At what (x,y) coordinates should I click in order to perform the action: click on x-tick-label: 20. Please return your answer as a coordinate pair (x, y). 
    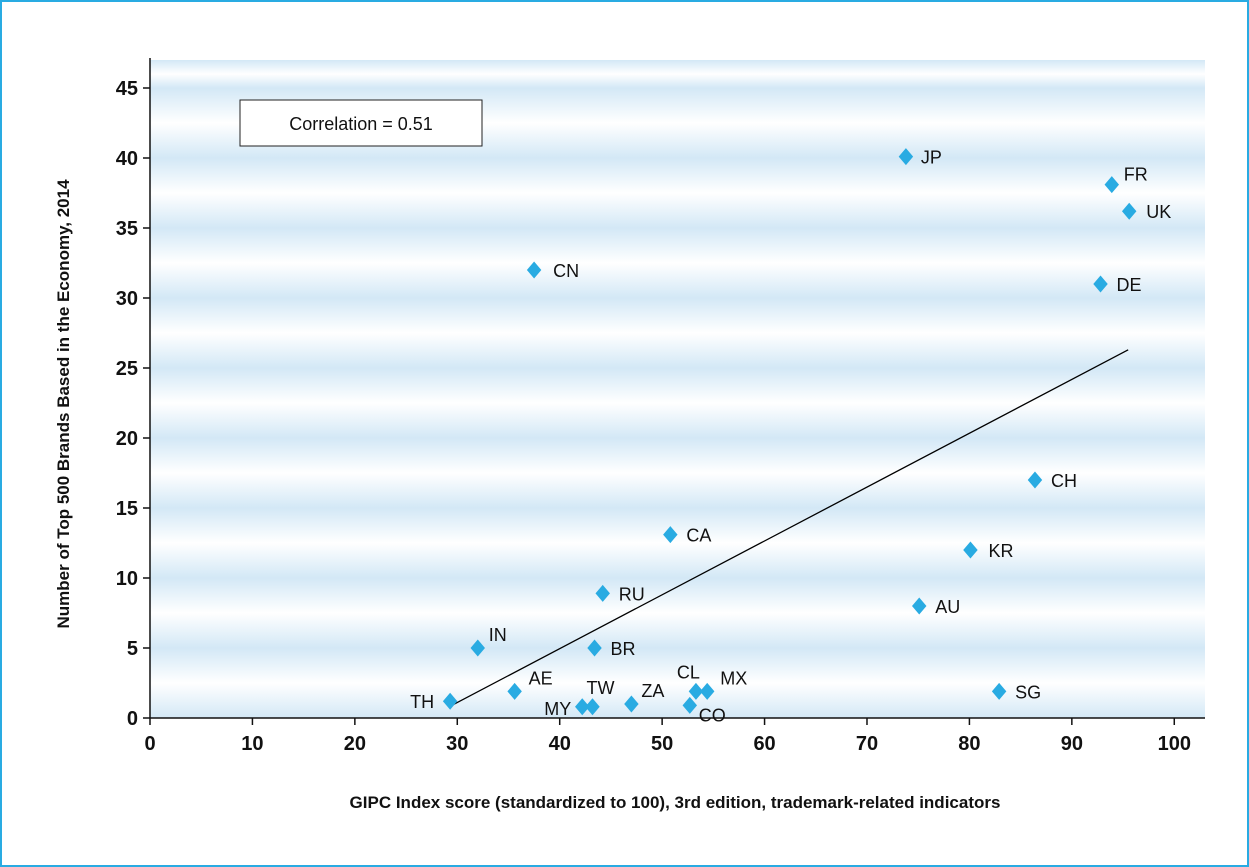
    Looking at the image, I should click on (355, 744).